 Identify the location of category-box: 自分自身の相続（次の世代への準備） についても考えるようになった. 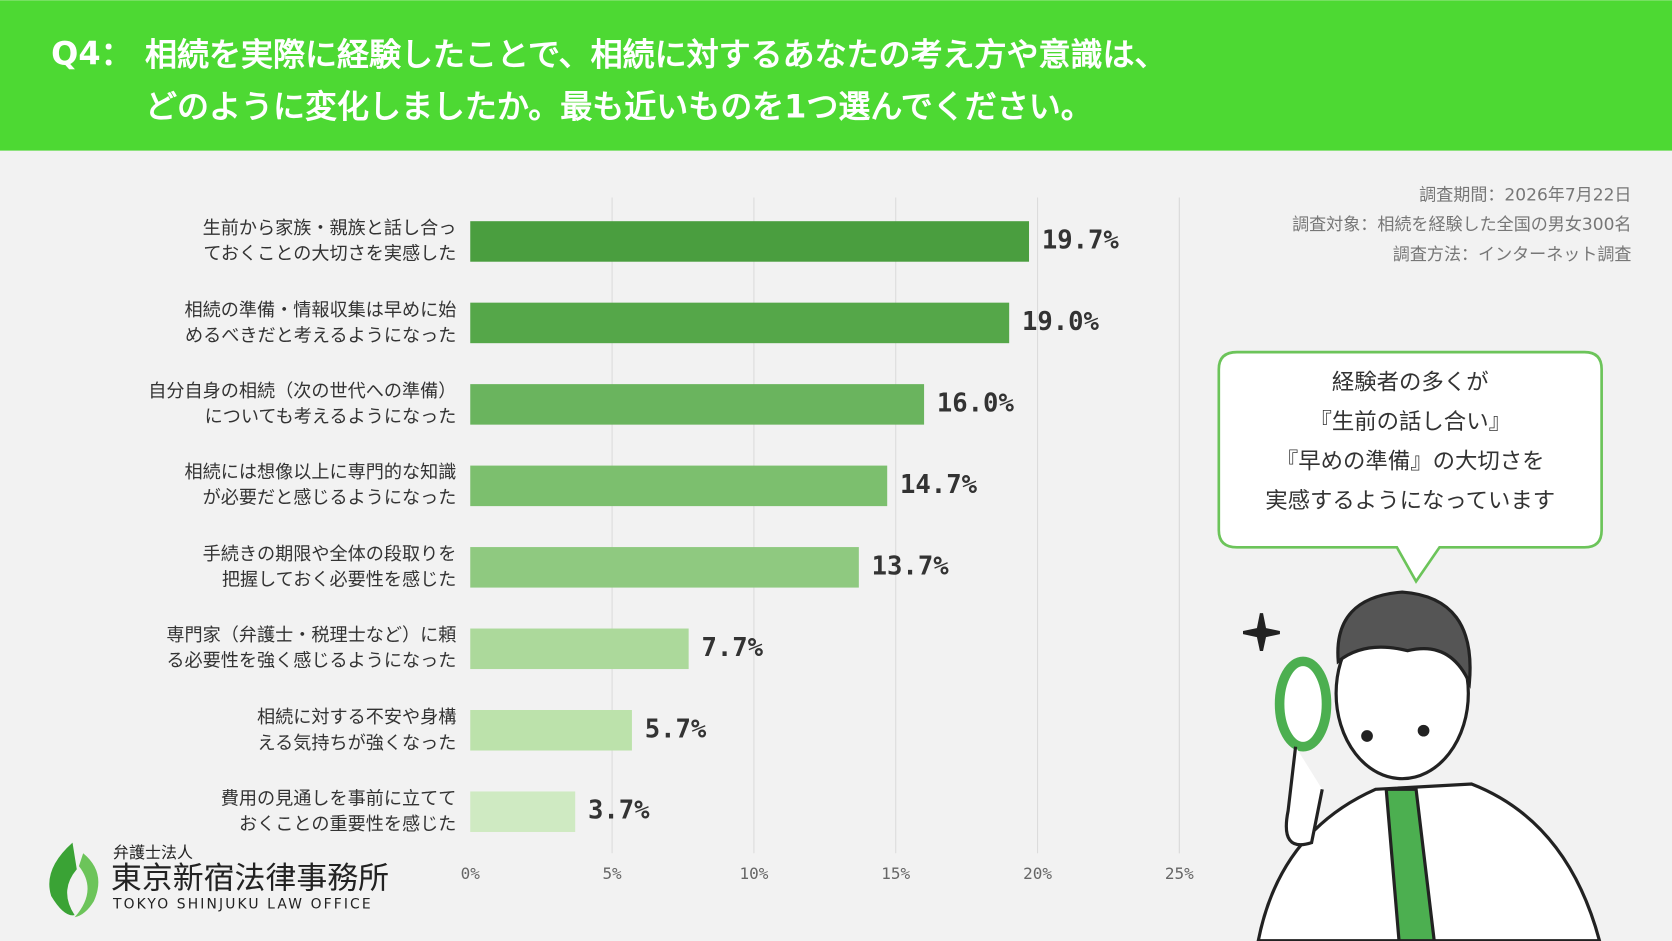
(302, 404).